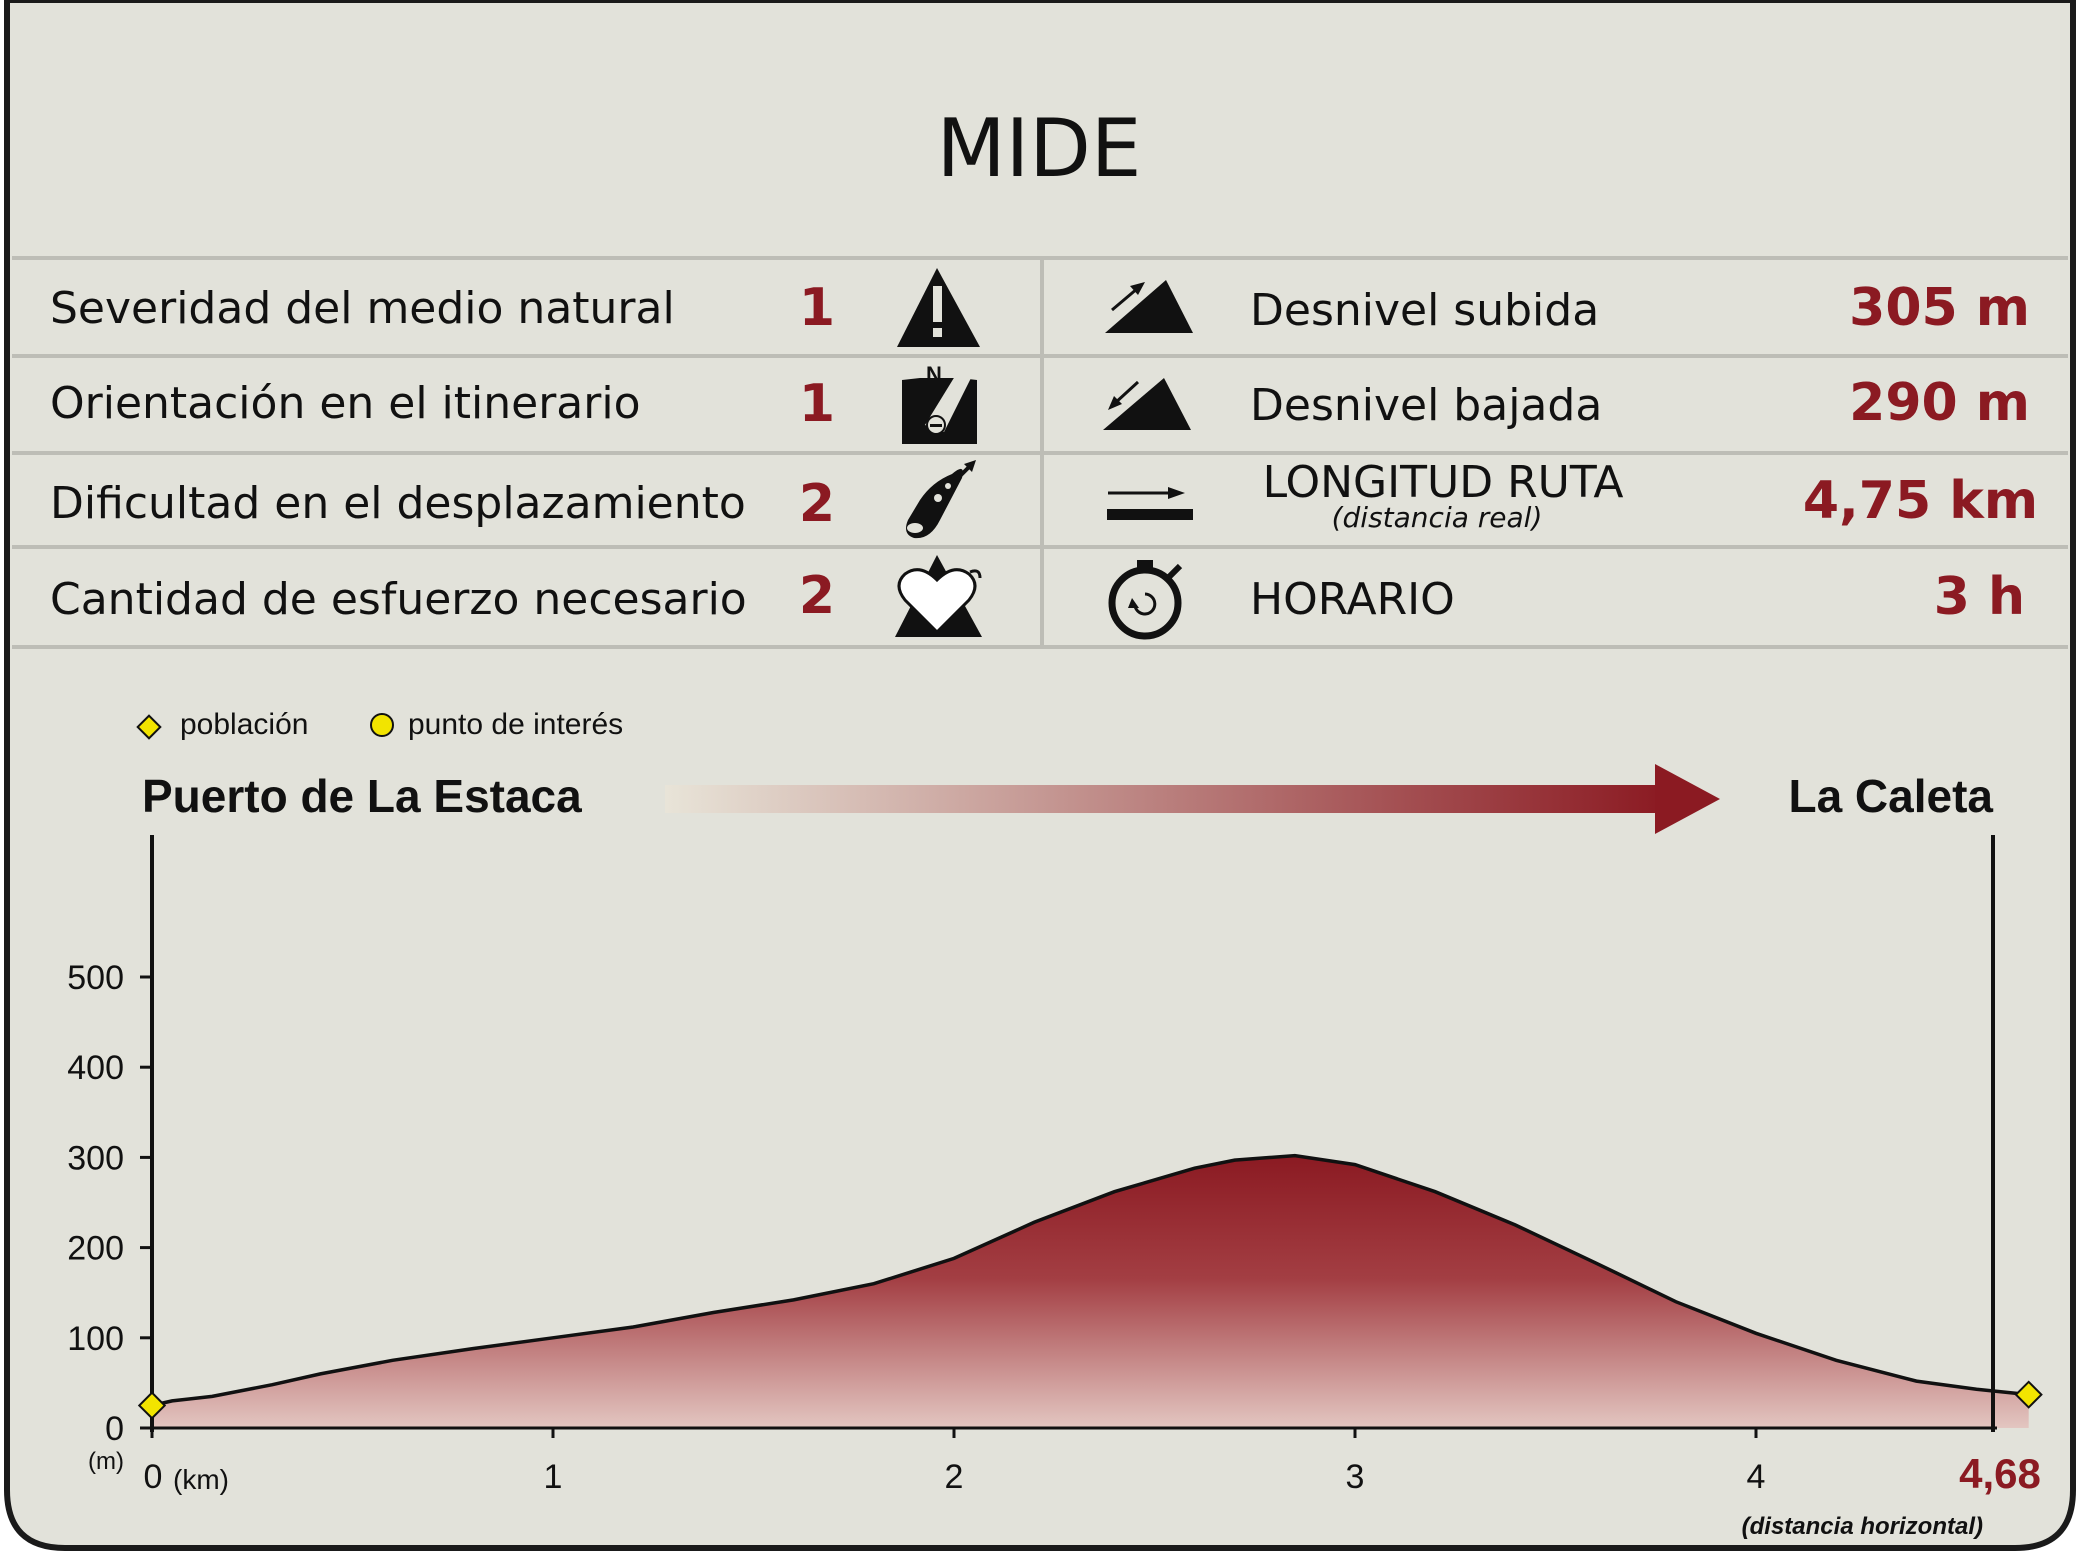 The height and width of the screenshot is (1556, 2079). What do you see at coordinates (1039, 148) in the screenshot?
I see `page-title: MIDE` at bounding box center [1039, 148].